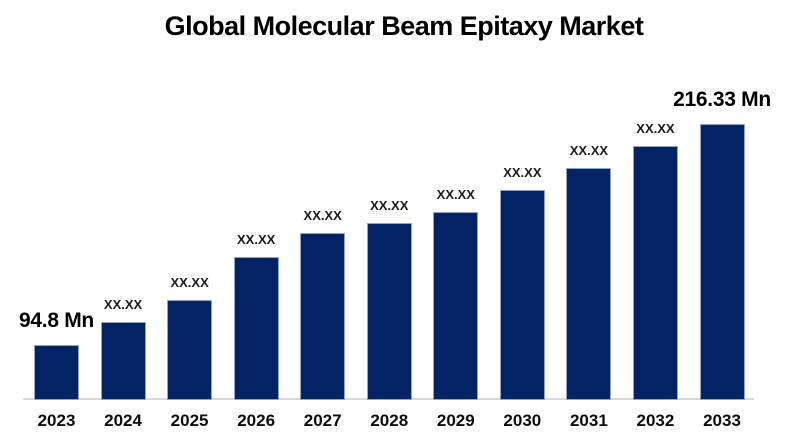 The width and height of the screenshot is (808, 441). Describe the element at coordinates (404, 26) in the screenshot. I see `chart-title: Global Molecular Beam Epitaxy Market` at that location.